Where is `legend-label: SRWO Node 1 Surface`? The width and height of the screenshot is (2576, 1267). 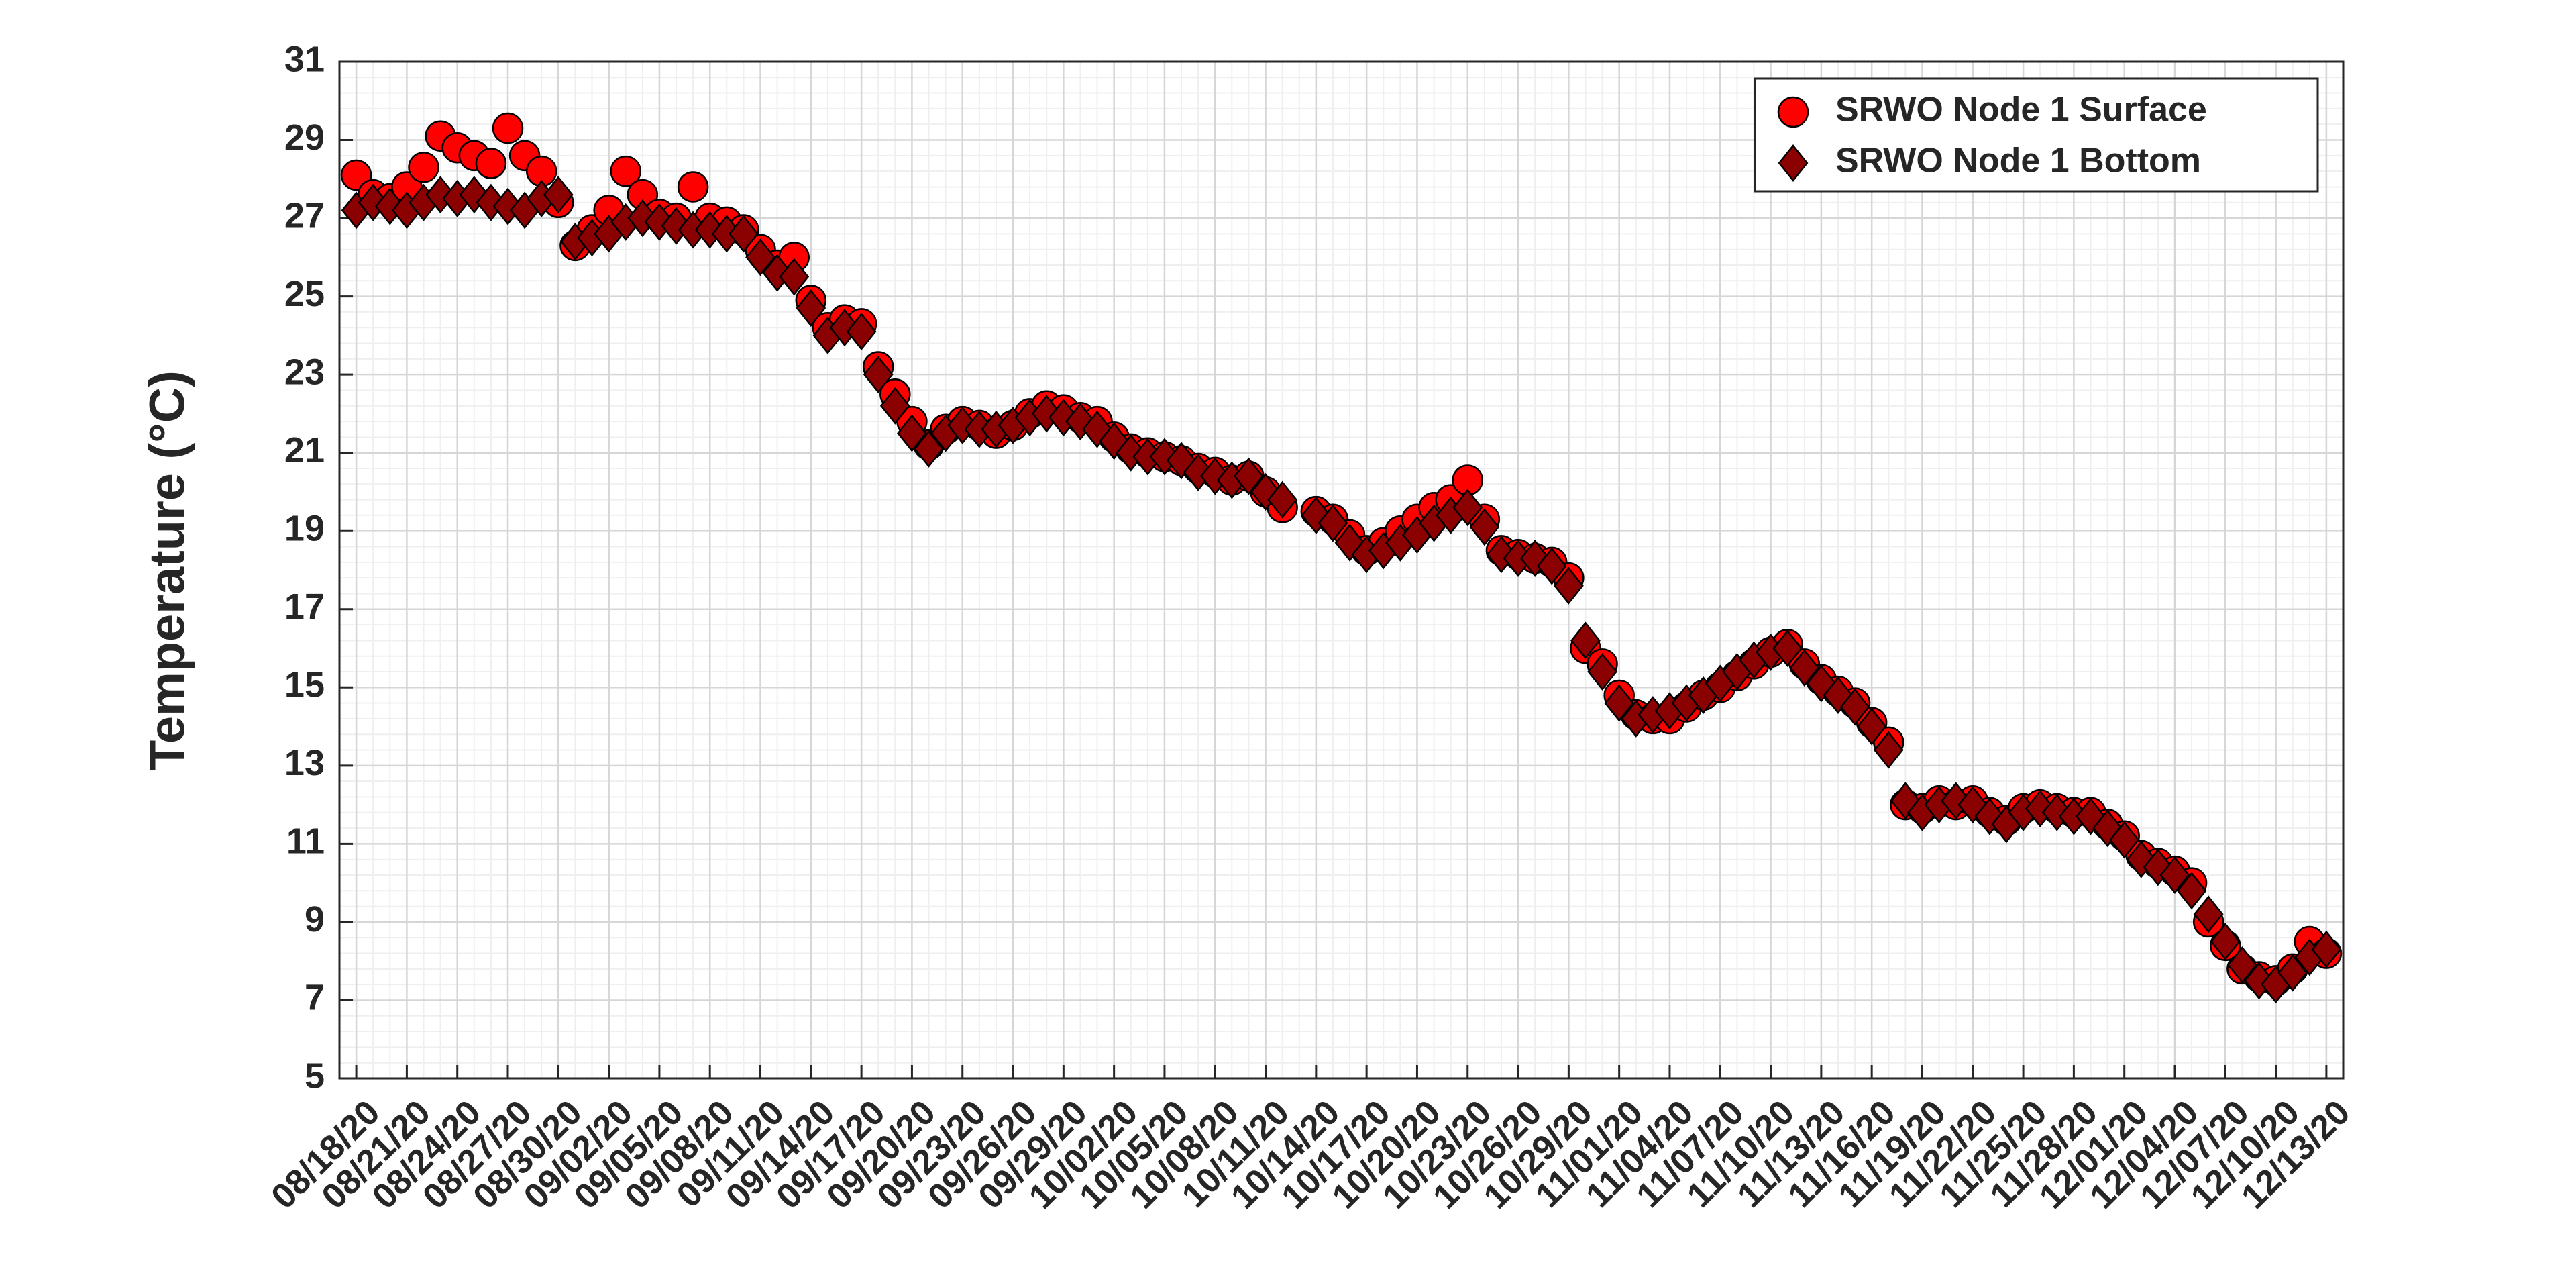
legend-label: SRWO Node 1 Surface is located at coordinates (2021, 110).